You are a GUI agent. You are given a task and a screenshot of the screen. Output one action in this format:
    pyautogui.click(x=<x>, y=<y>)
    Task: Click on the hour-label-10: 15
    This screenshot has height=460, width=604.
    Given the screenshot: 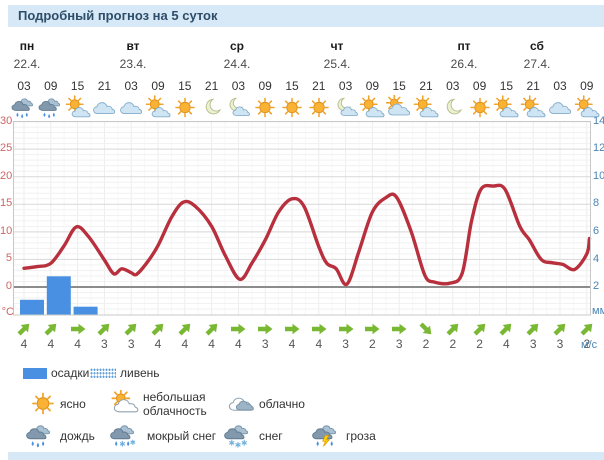 What is the action you would take?
    pyautogui.click(x=292, y=86)
    